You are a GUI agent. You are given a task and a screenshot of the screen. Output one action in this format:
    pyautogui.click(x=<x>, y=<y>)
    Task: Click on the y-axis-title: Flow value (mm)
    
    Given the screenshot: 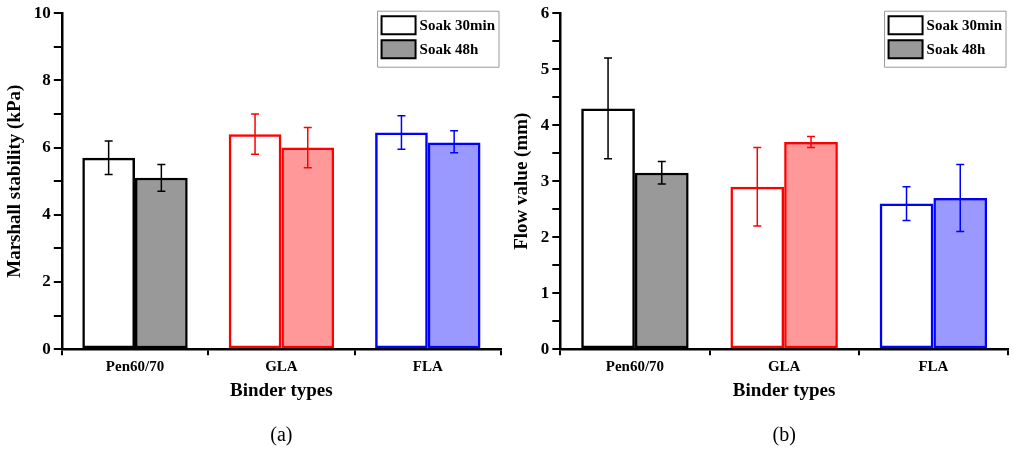 What is the action you would take?
    pyautogui.click(x=521, y=181)
    